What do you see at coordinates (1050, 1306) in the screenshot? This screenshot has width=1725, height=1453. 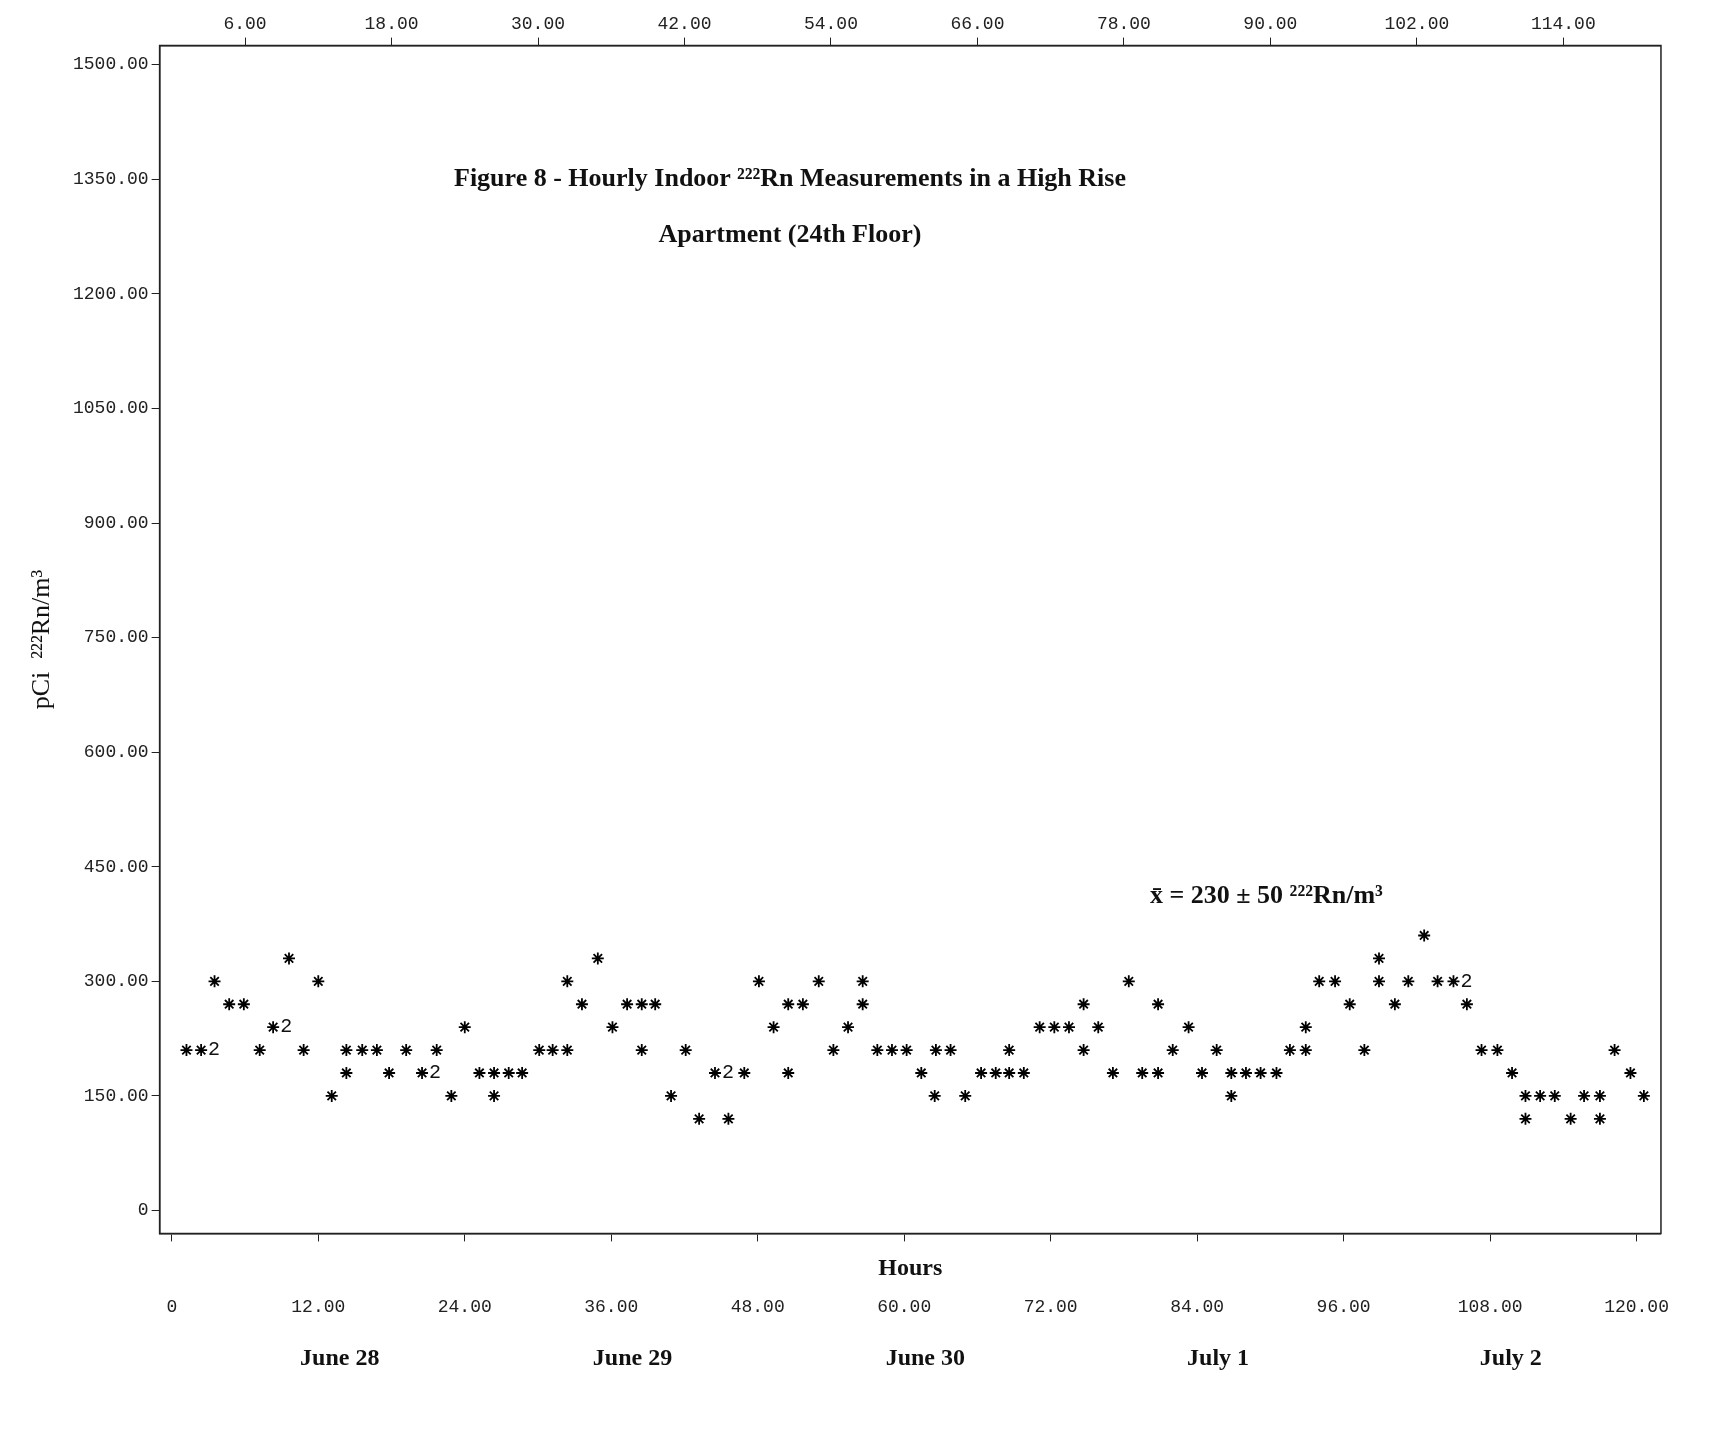 I see `x-tick-label: 72.00` at bounding box center [1050, 1306].